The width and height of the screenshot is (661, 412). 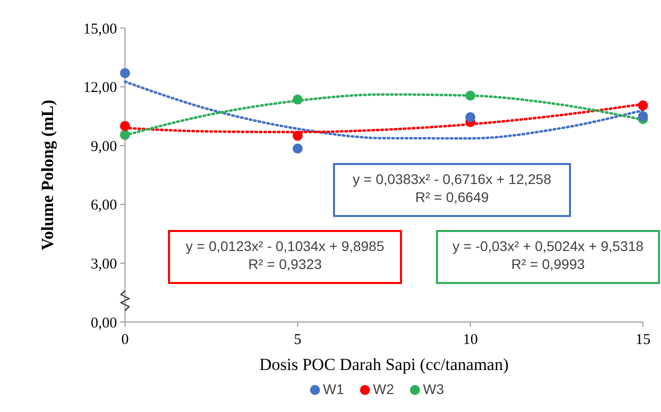 What do you see at coordinates (125, 340) in the screenshot?
I see `x-tick-label: 0` at bounding box center [125, 340].